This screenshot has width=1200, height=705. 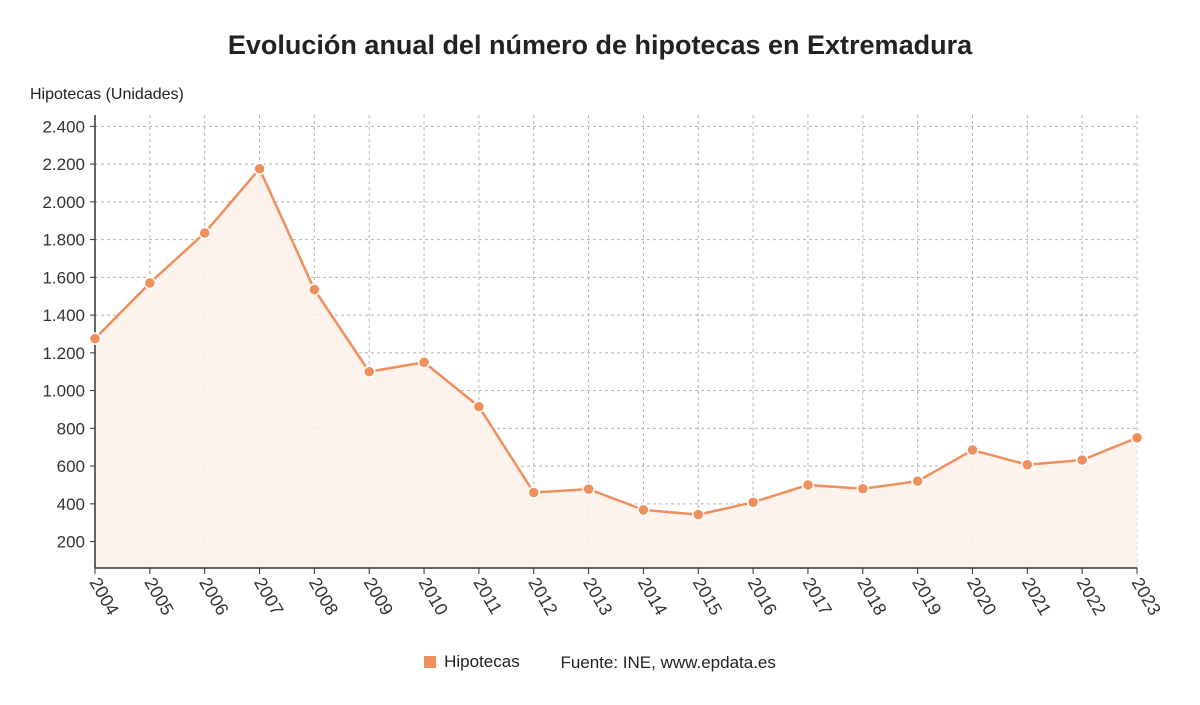 I want to click on x-tick-label: 2004, so click(x=104, y=596).